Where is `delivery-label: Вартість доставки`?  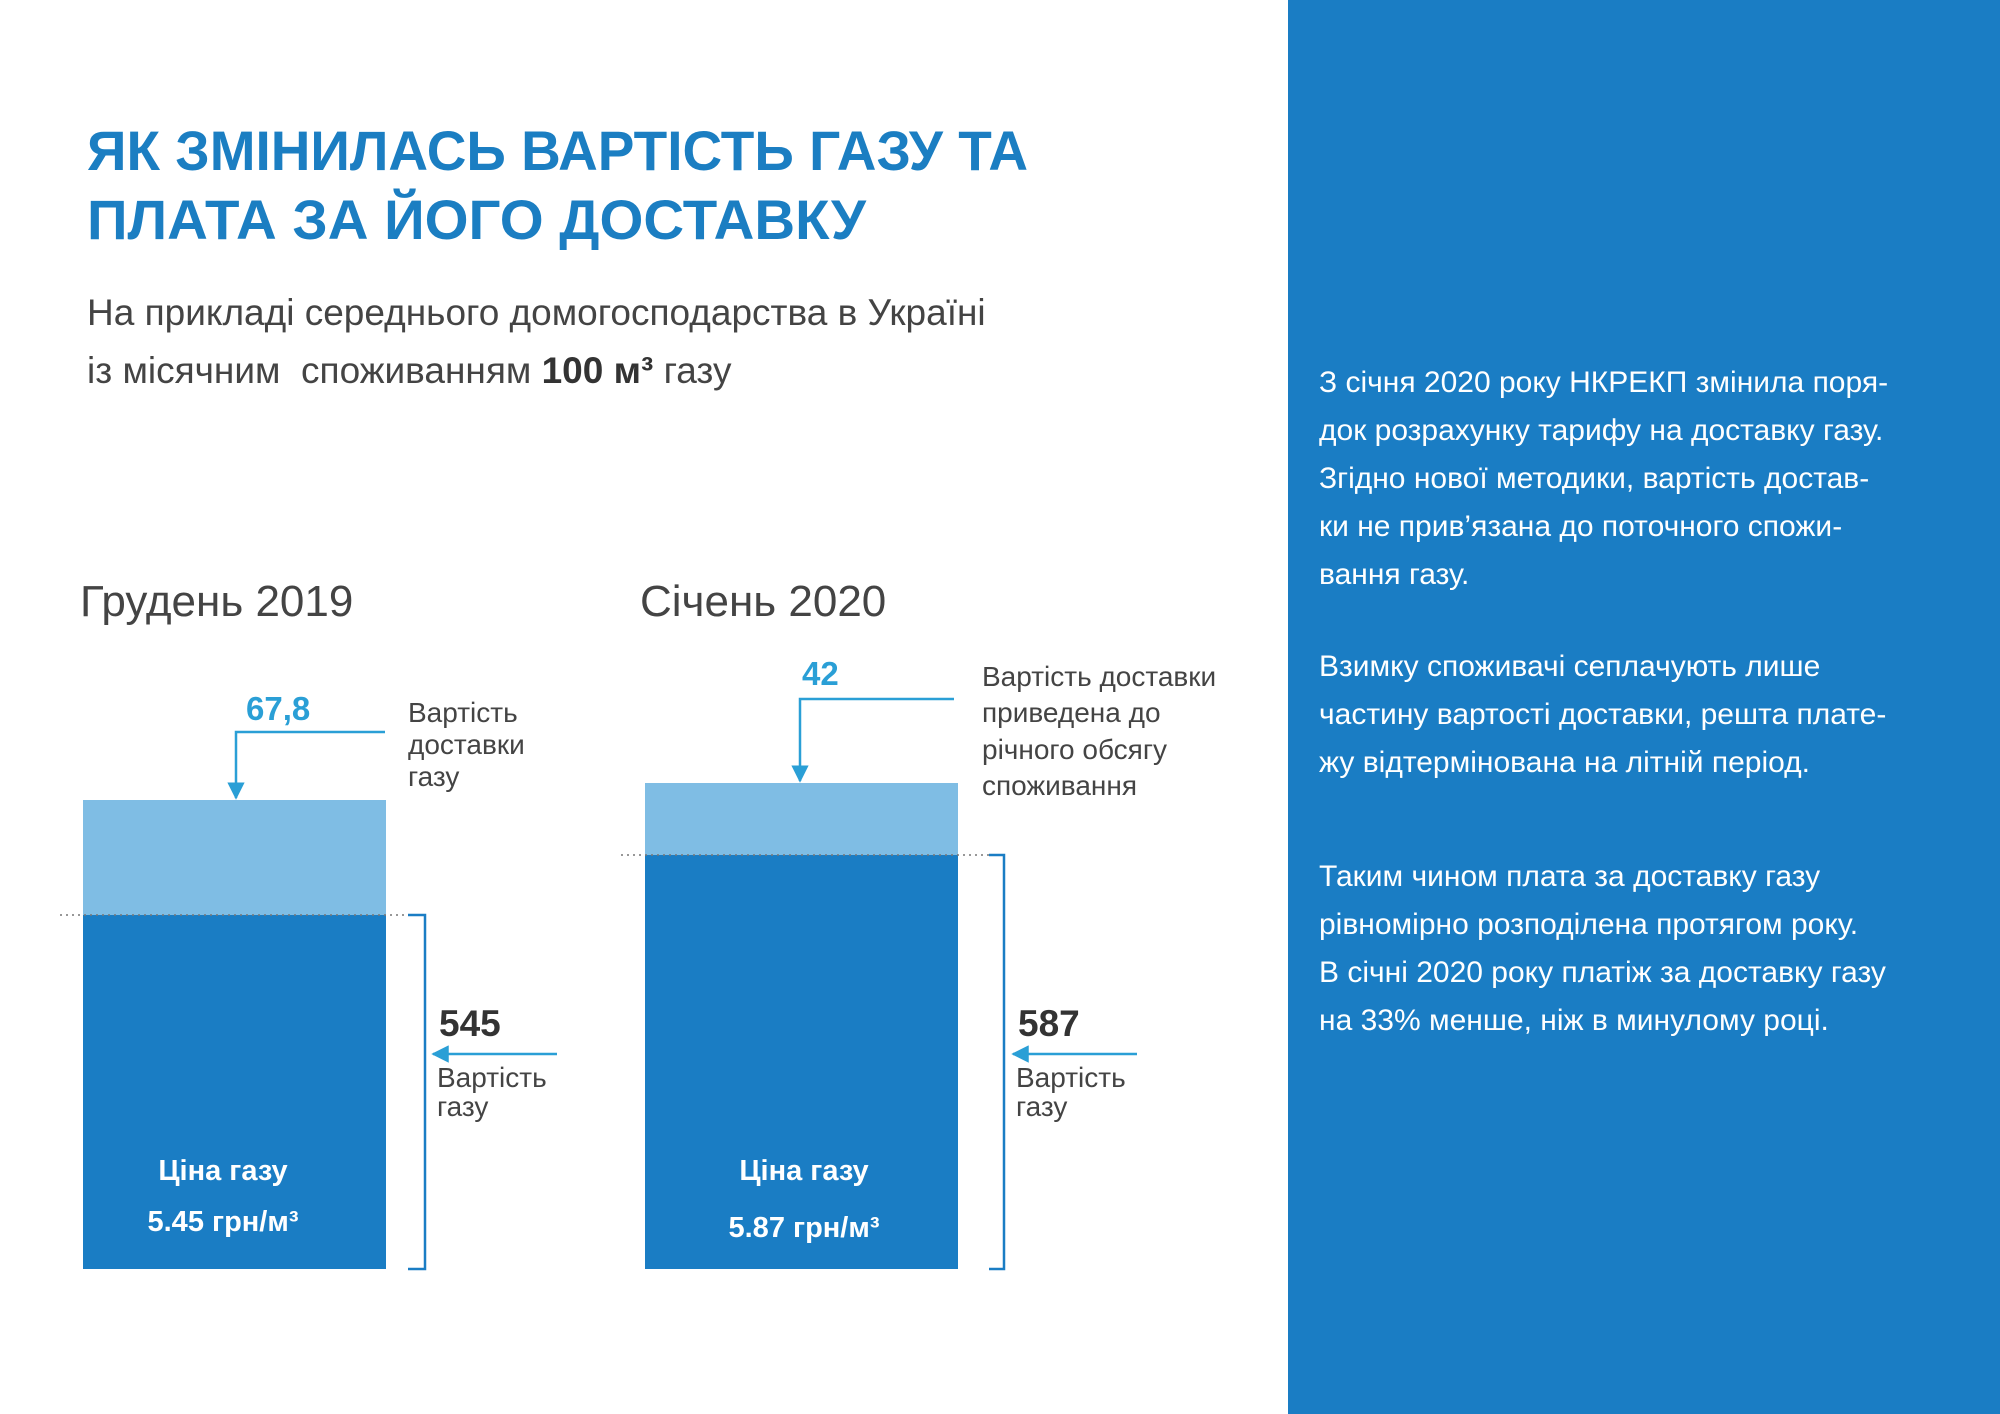
delivery-label: Вартість доставки is located at coordinates (1099, 676).